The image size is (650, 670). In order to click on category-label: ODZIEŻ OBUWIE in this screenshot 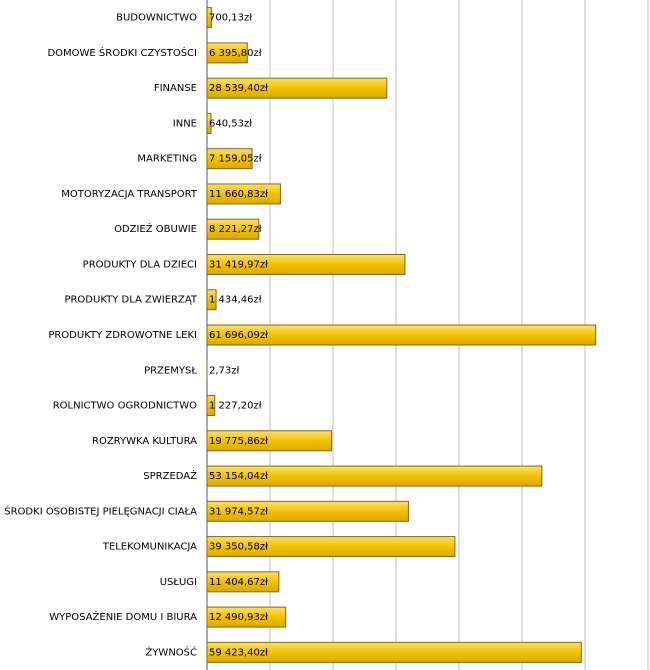, I will do `click(155, 228)`.